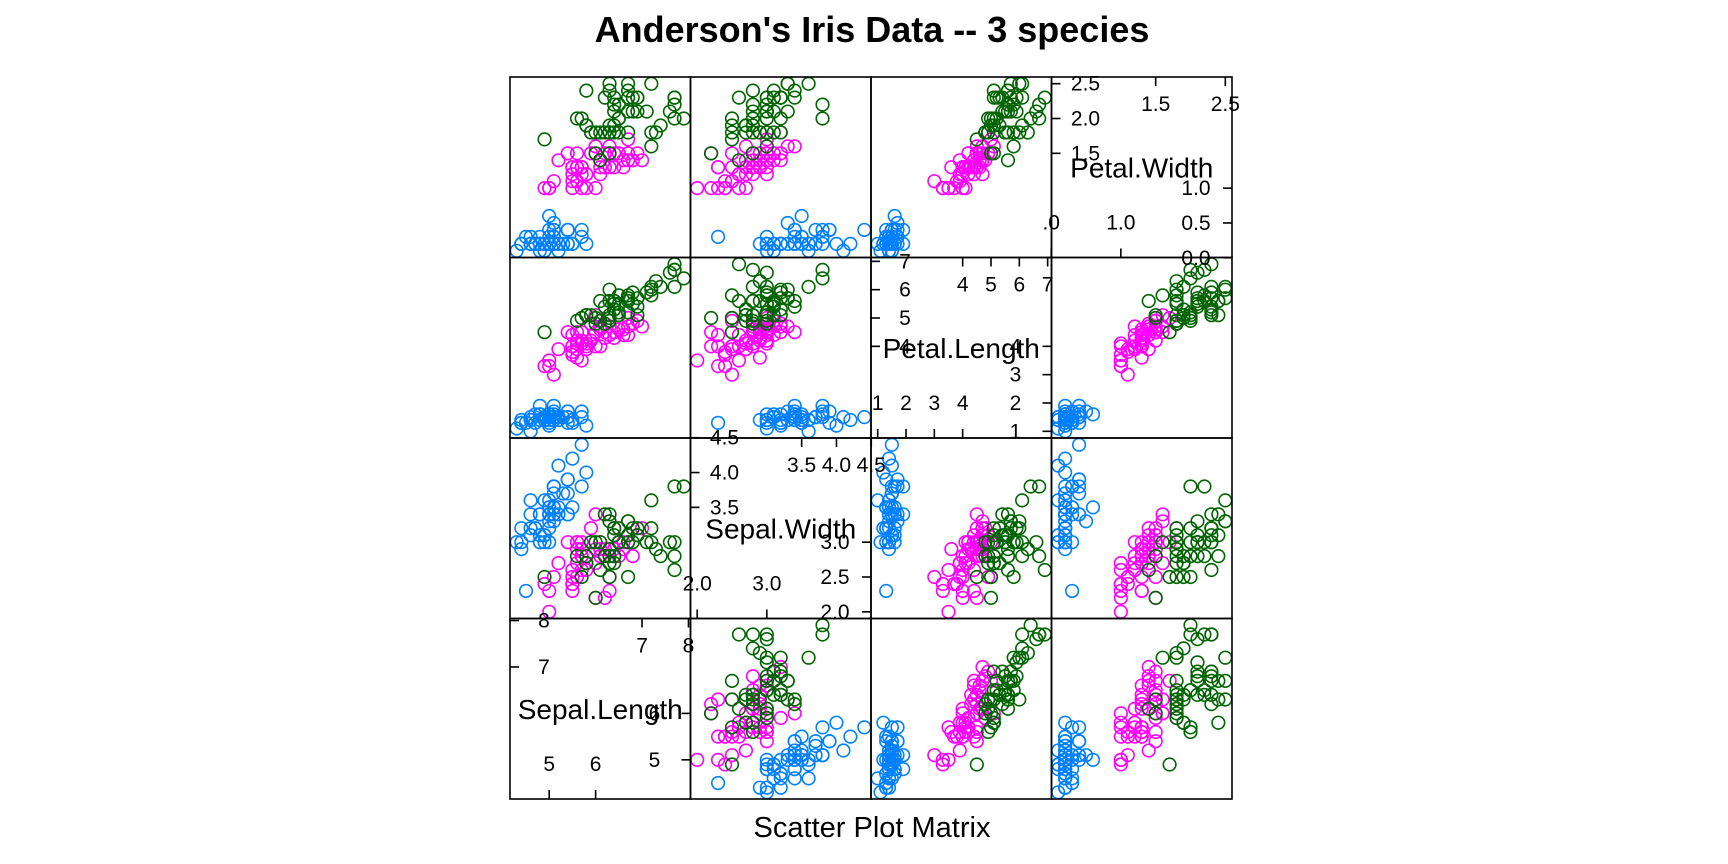  What do you see at coordinates (655, 713) in the screenshot?
I see `tick-label: 6` at bounding box center [655, 713].